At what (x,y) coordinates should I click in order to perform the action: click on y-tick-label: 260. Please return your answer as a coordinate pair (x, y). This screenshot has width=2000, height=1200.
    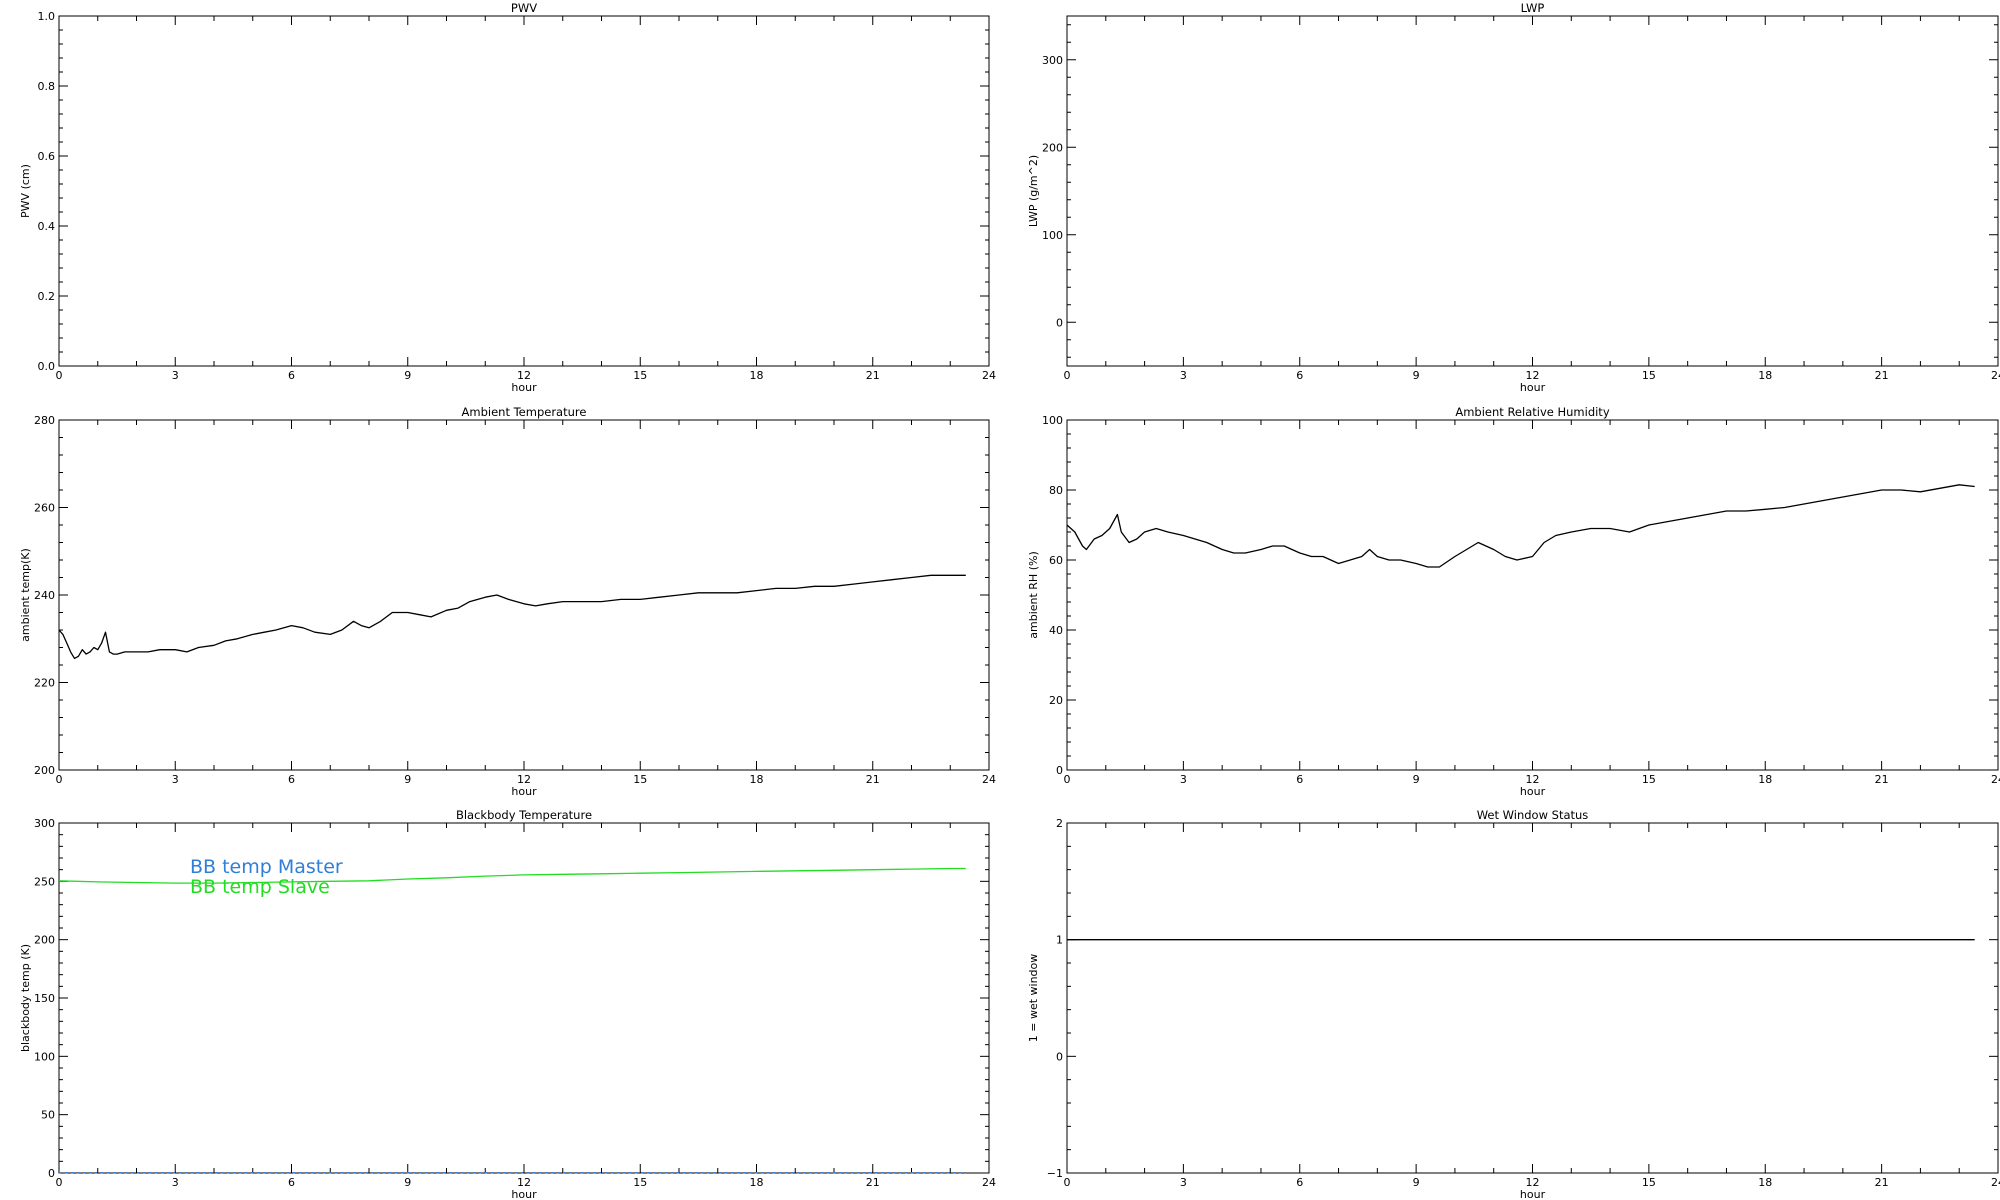
    Looking at the image, I should click on (44, 508).